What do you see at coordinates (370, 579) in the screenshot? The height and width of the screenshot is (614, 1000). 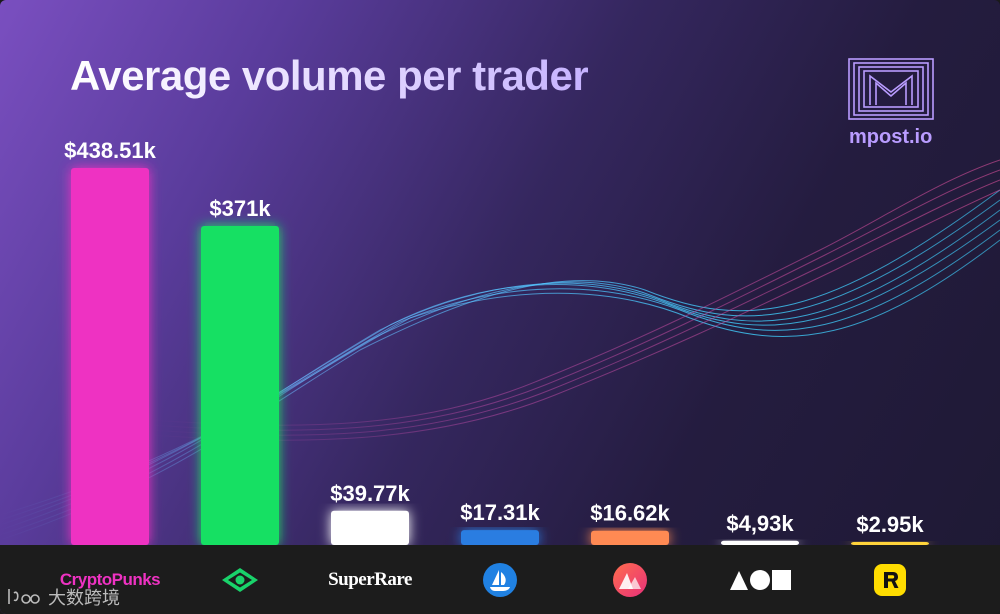 I see `superrare-logo: SuperRare` at bounding box center [370, 579].